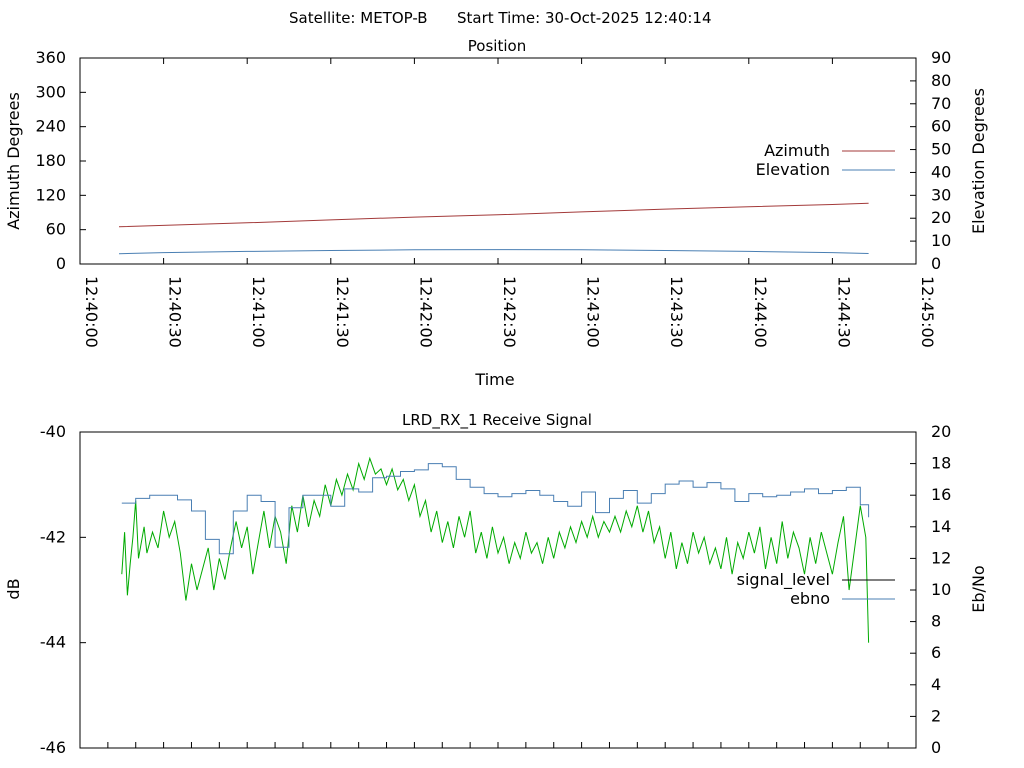 The image size is (1024, 768). I want to click on receive-signal-y-axis-label: dB, so click(13, 588).